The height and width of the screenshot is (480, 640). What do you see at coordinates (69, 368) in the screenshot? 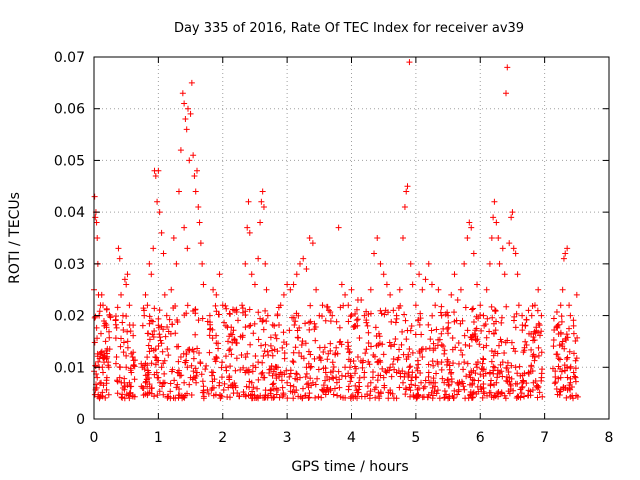
I see `y-tick-label: 0.01` at bounding box center [69, 368].